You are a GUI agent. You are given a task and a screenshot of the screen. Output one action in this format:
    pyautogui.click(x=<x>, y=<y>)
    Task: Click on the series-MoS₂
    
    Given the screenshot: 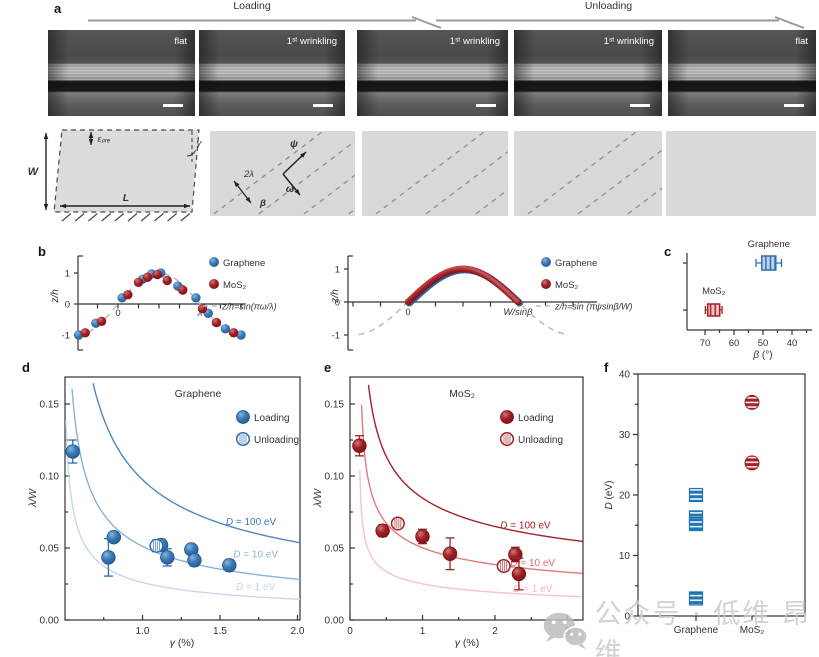 What is the action you would take?
    pyautogui.click(x=159, y=303)
    